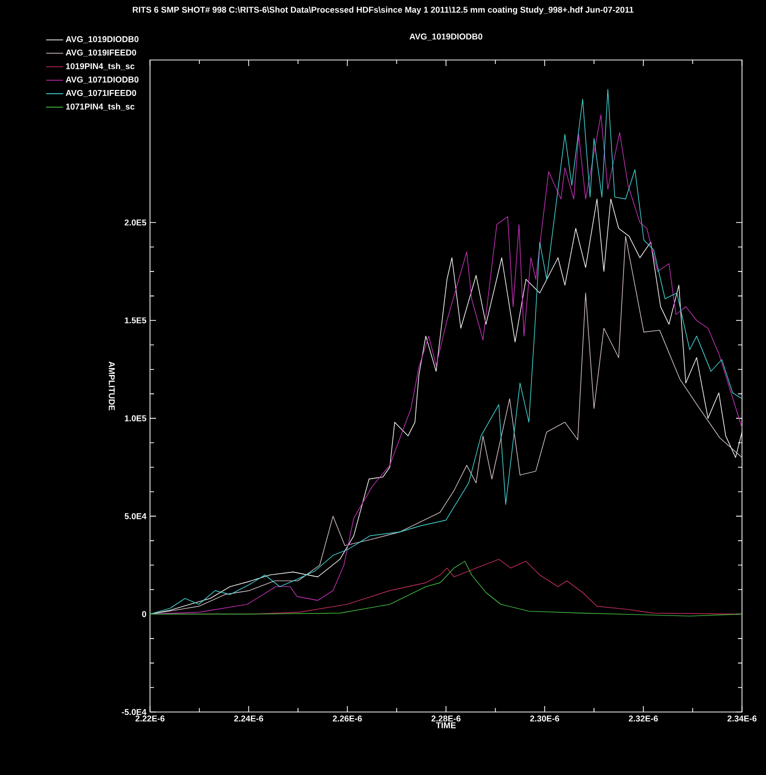  I want to click on x-tick-label: 2.30E-6, so click(545, 719).